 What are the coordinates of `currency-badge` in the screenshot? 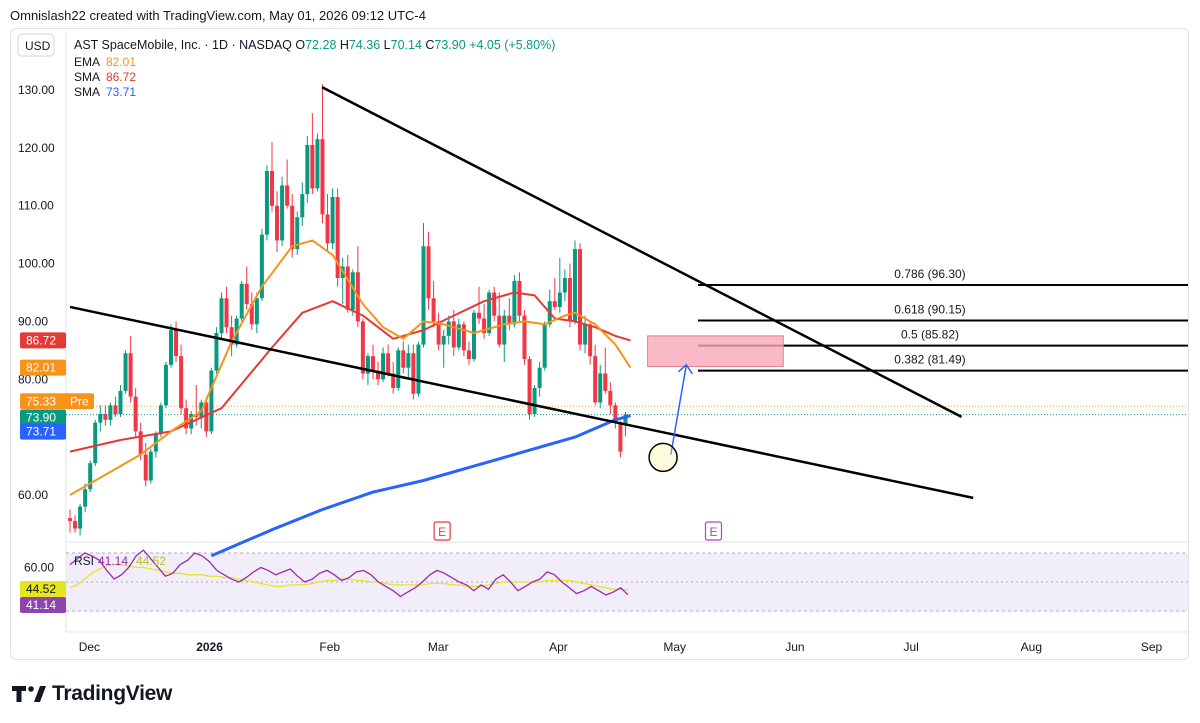 It's located at (36, 45).